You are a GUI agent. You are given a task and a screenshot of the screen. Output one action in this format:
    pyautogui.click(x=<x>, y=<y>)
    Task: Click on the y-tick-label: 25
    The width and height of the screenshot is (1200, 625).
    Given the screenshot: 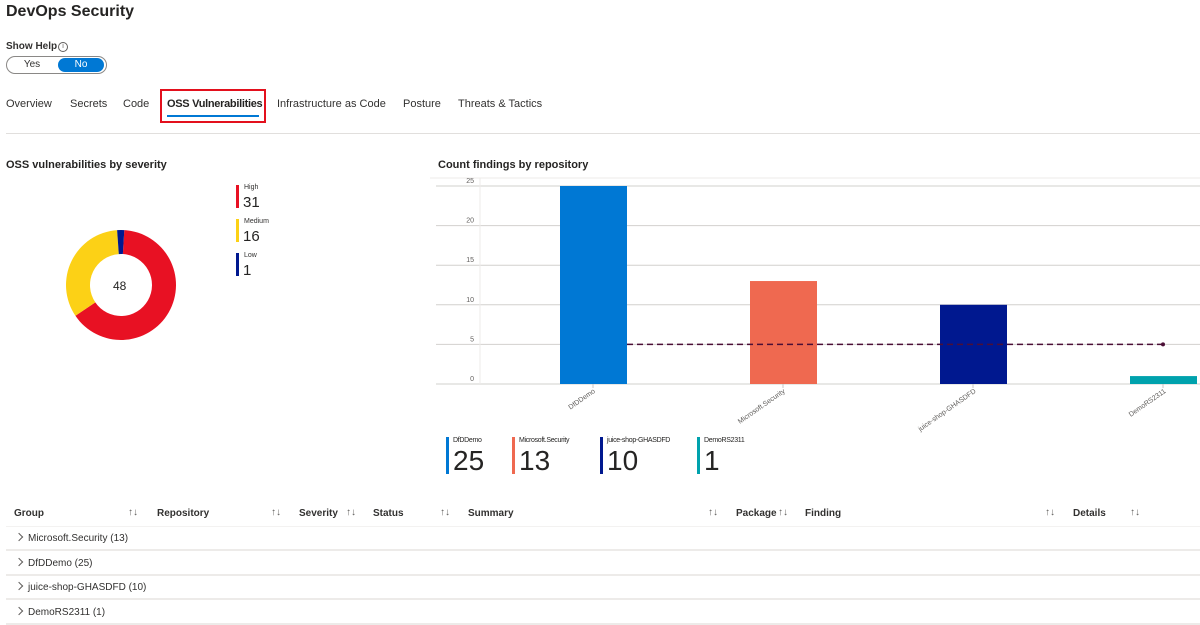 What is the action you would take?
    pyautogui.click(x=470, y=181)
    